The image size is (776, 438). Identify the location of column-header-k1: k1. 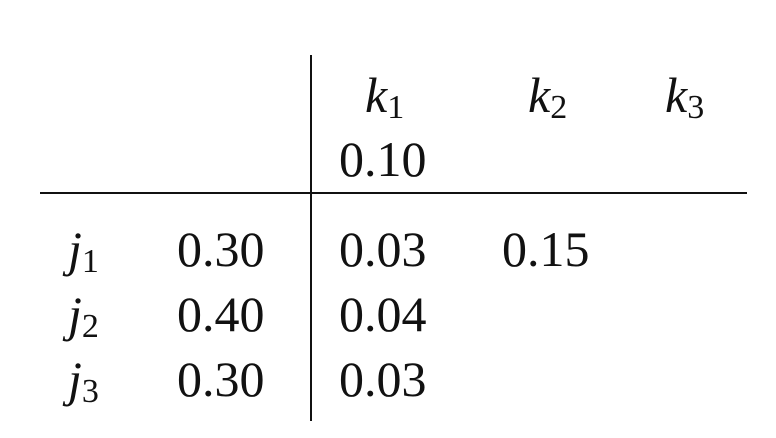
(385, 96).